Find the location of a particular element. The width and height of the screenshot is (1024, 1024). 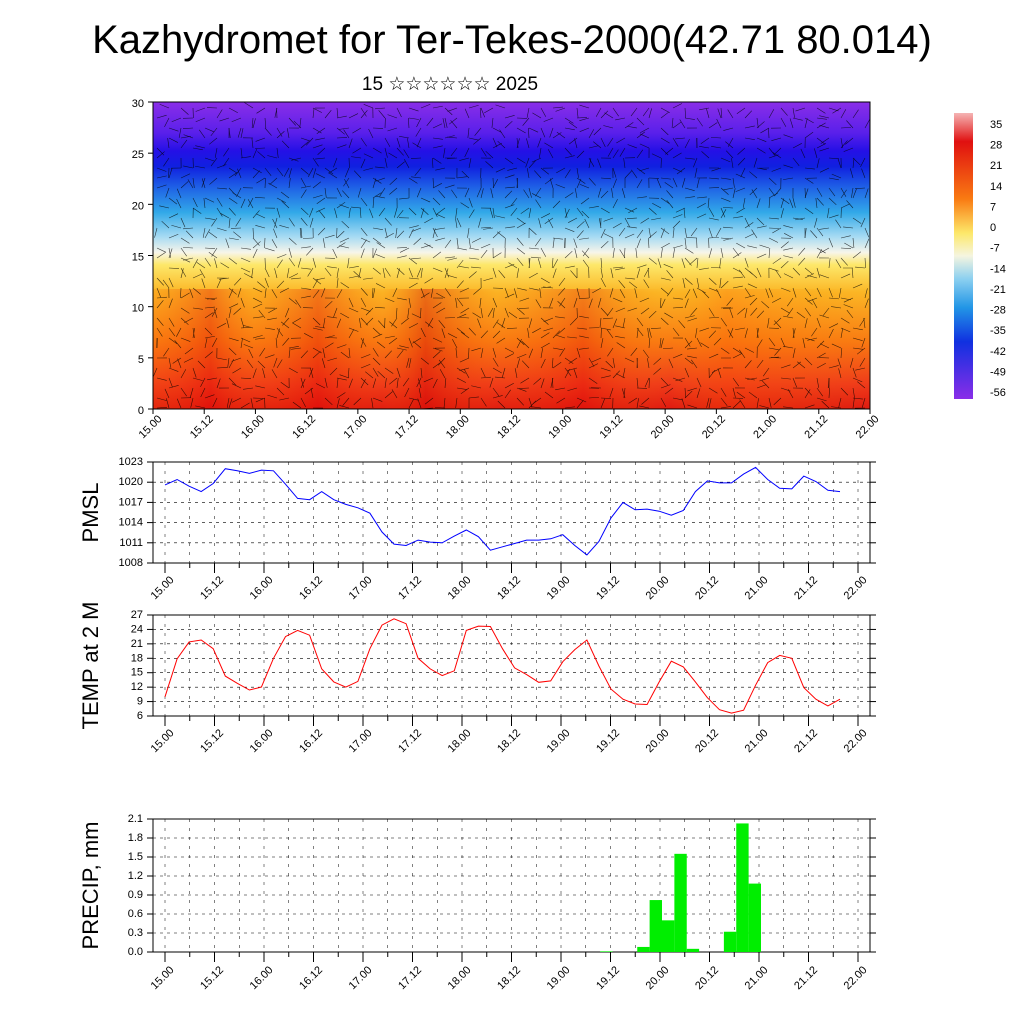

x-tick-label: 20.12 is located at coordinates (707, 588).